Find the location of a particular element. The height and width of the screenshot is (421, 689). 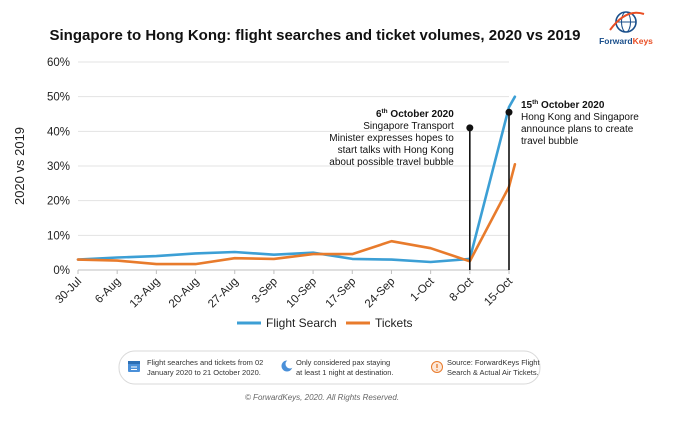

x-tick-label: 24-Sep is located at coordinates (380, 293).